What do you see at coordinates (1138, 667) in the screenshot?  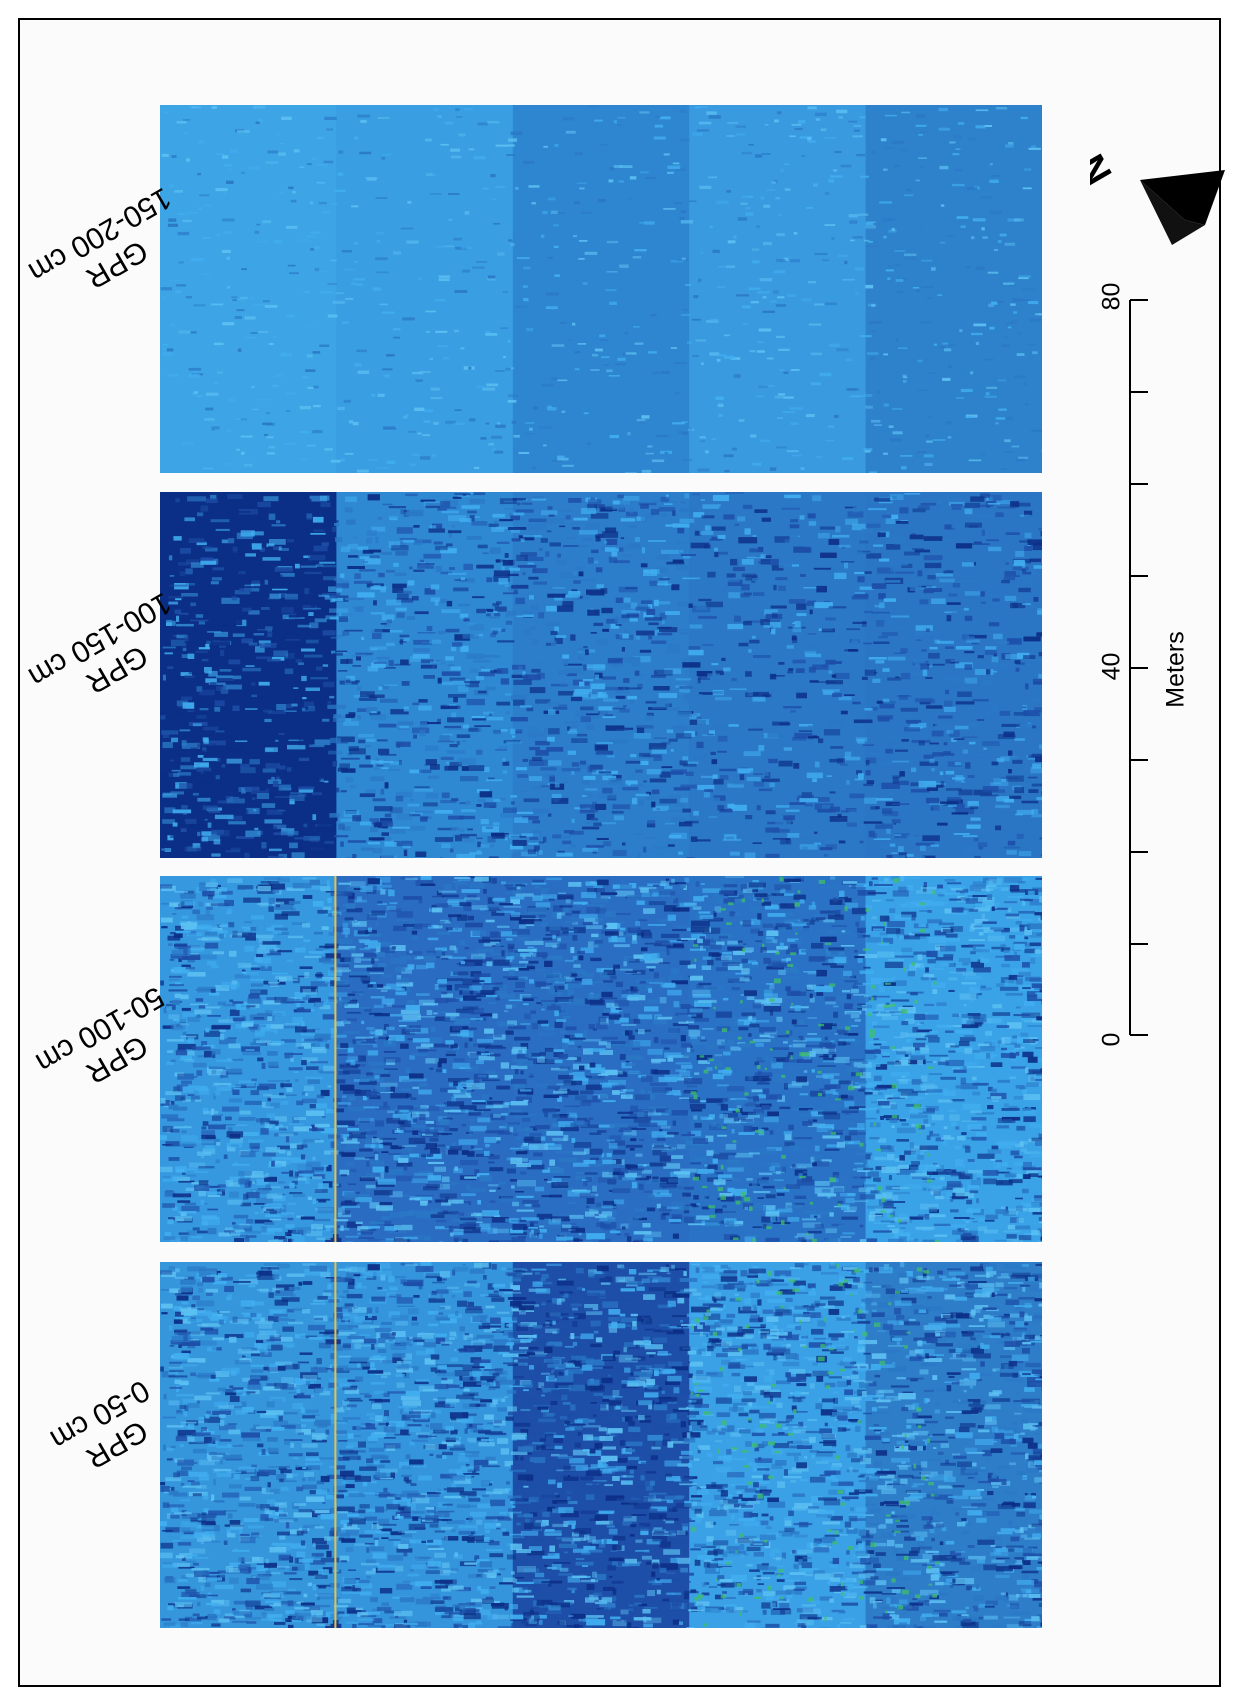 I see `scale-bar` at bounding box center [1138, 667].